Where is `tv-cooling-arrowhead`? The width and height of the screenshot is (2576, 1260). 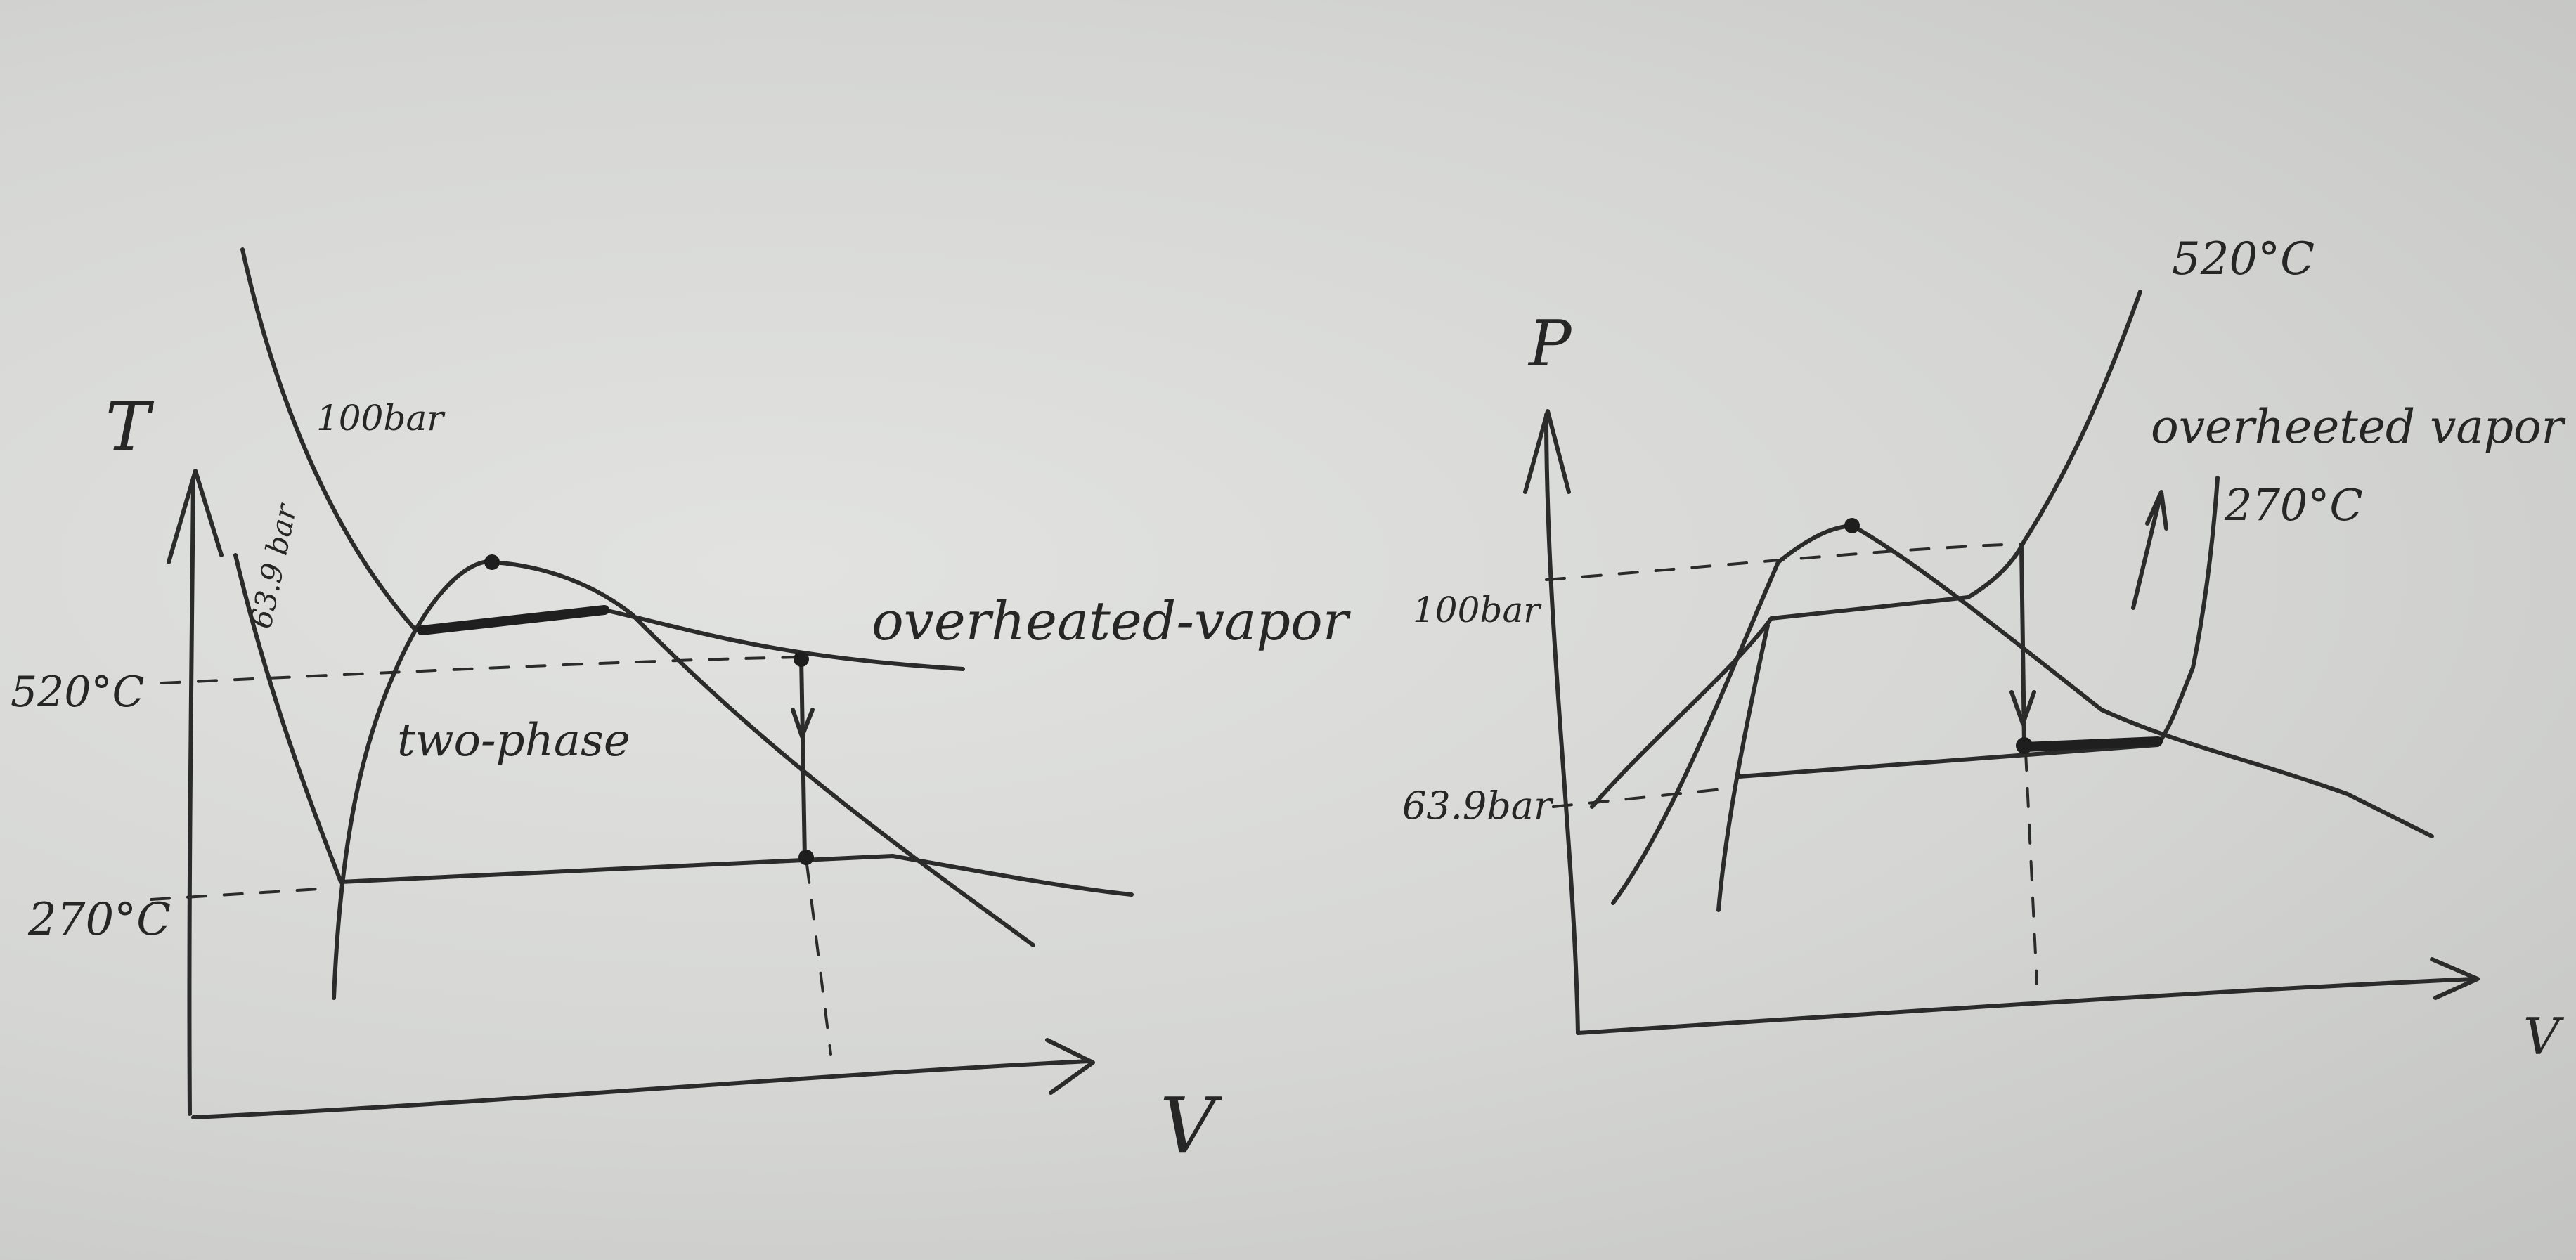 tv-cooling-arrowhead is located at coordinates (803, 723).